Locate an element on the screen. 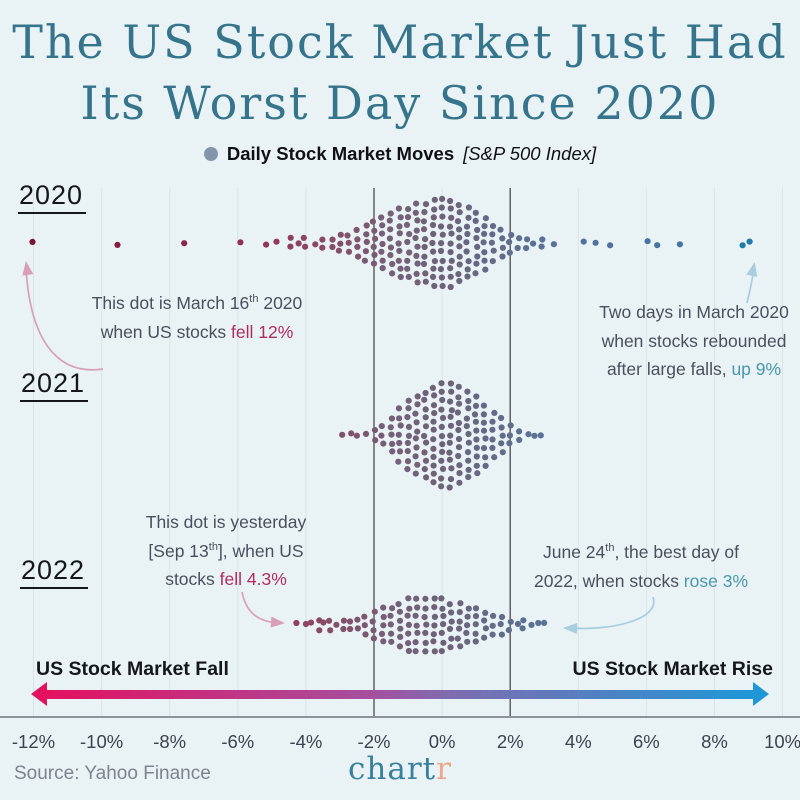 This screenshot has width=800, height=800. tick-label: 0% is located at coordinates (442, 741).